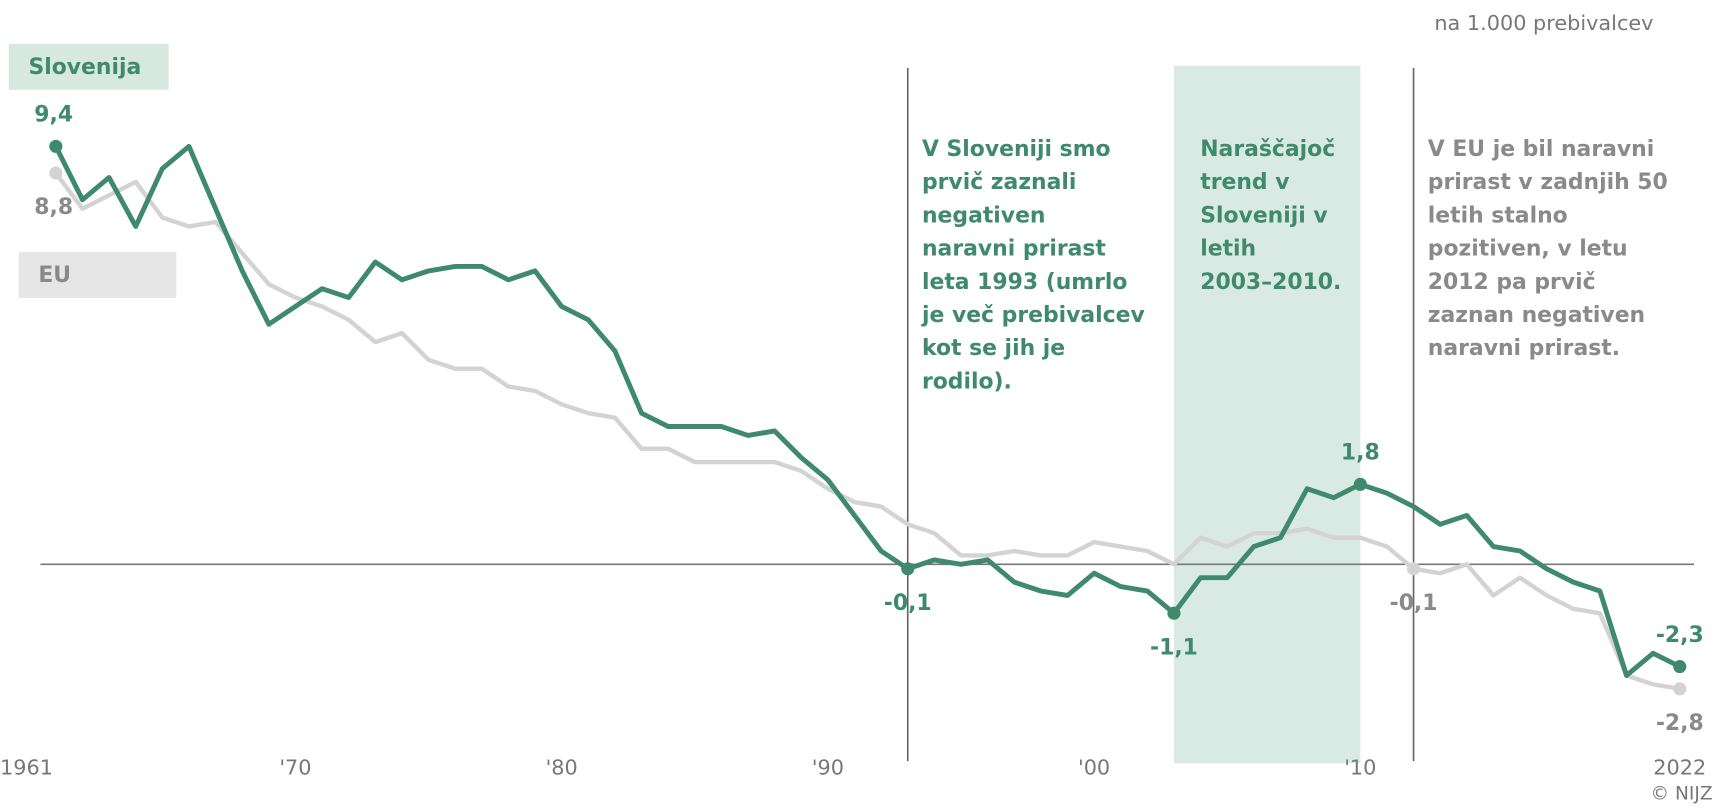 The image size is (1717, 810). What do you see at coordinates (1681, 793) in the screenshot?
I see `source: © NIJZ` at bounding box center [1681, 793].